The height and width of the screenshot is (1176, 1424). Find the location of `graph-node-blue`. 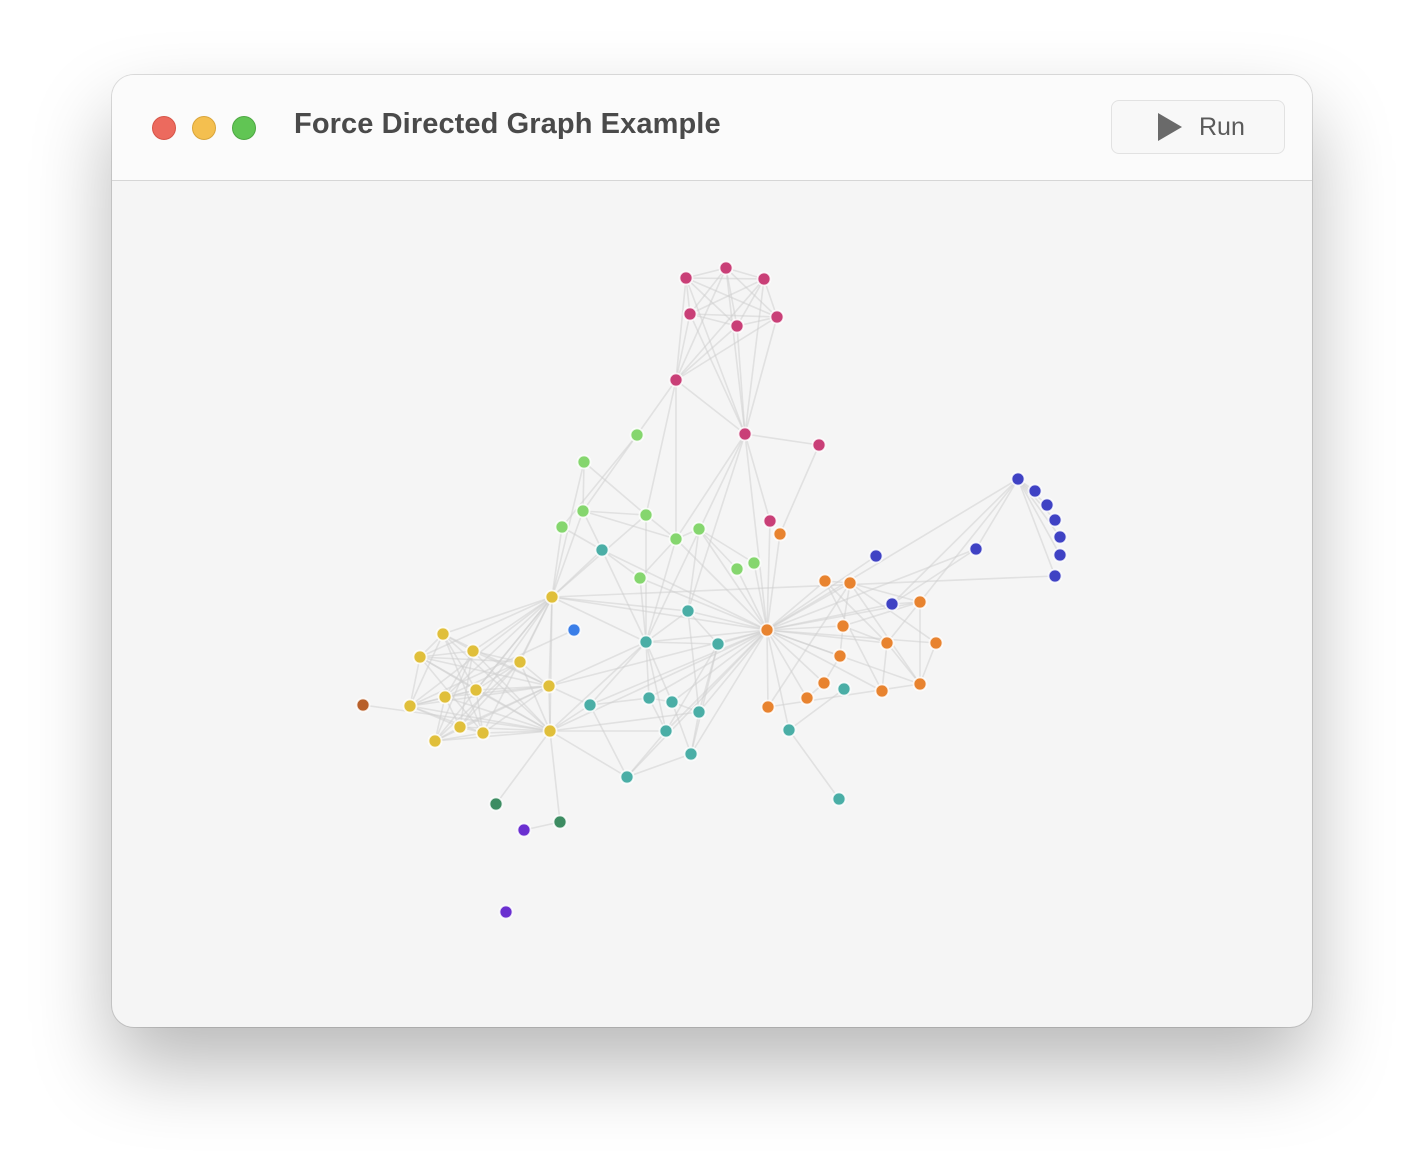

graph-node-blue is located at coordinates (574, 630).